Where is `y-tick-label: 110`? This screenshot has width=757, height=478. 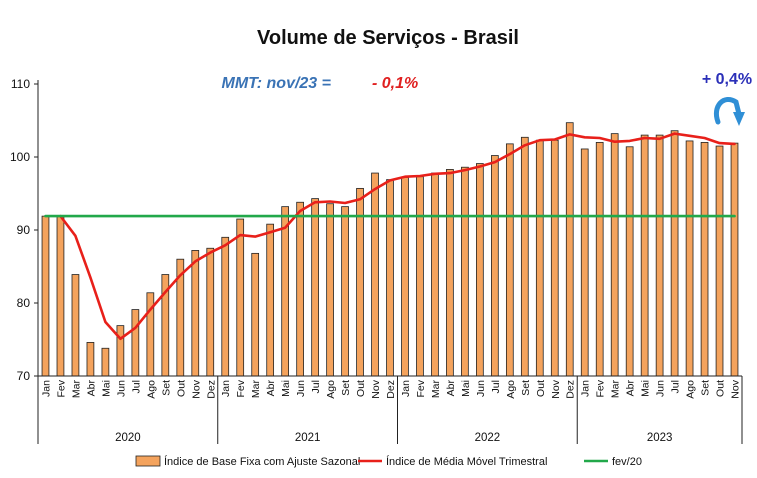
y-tick-label: 110 is located at coordinates (20, 84).